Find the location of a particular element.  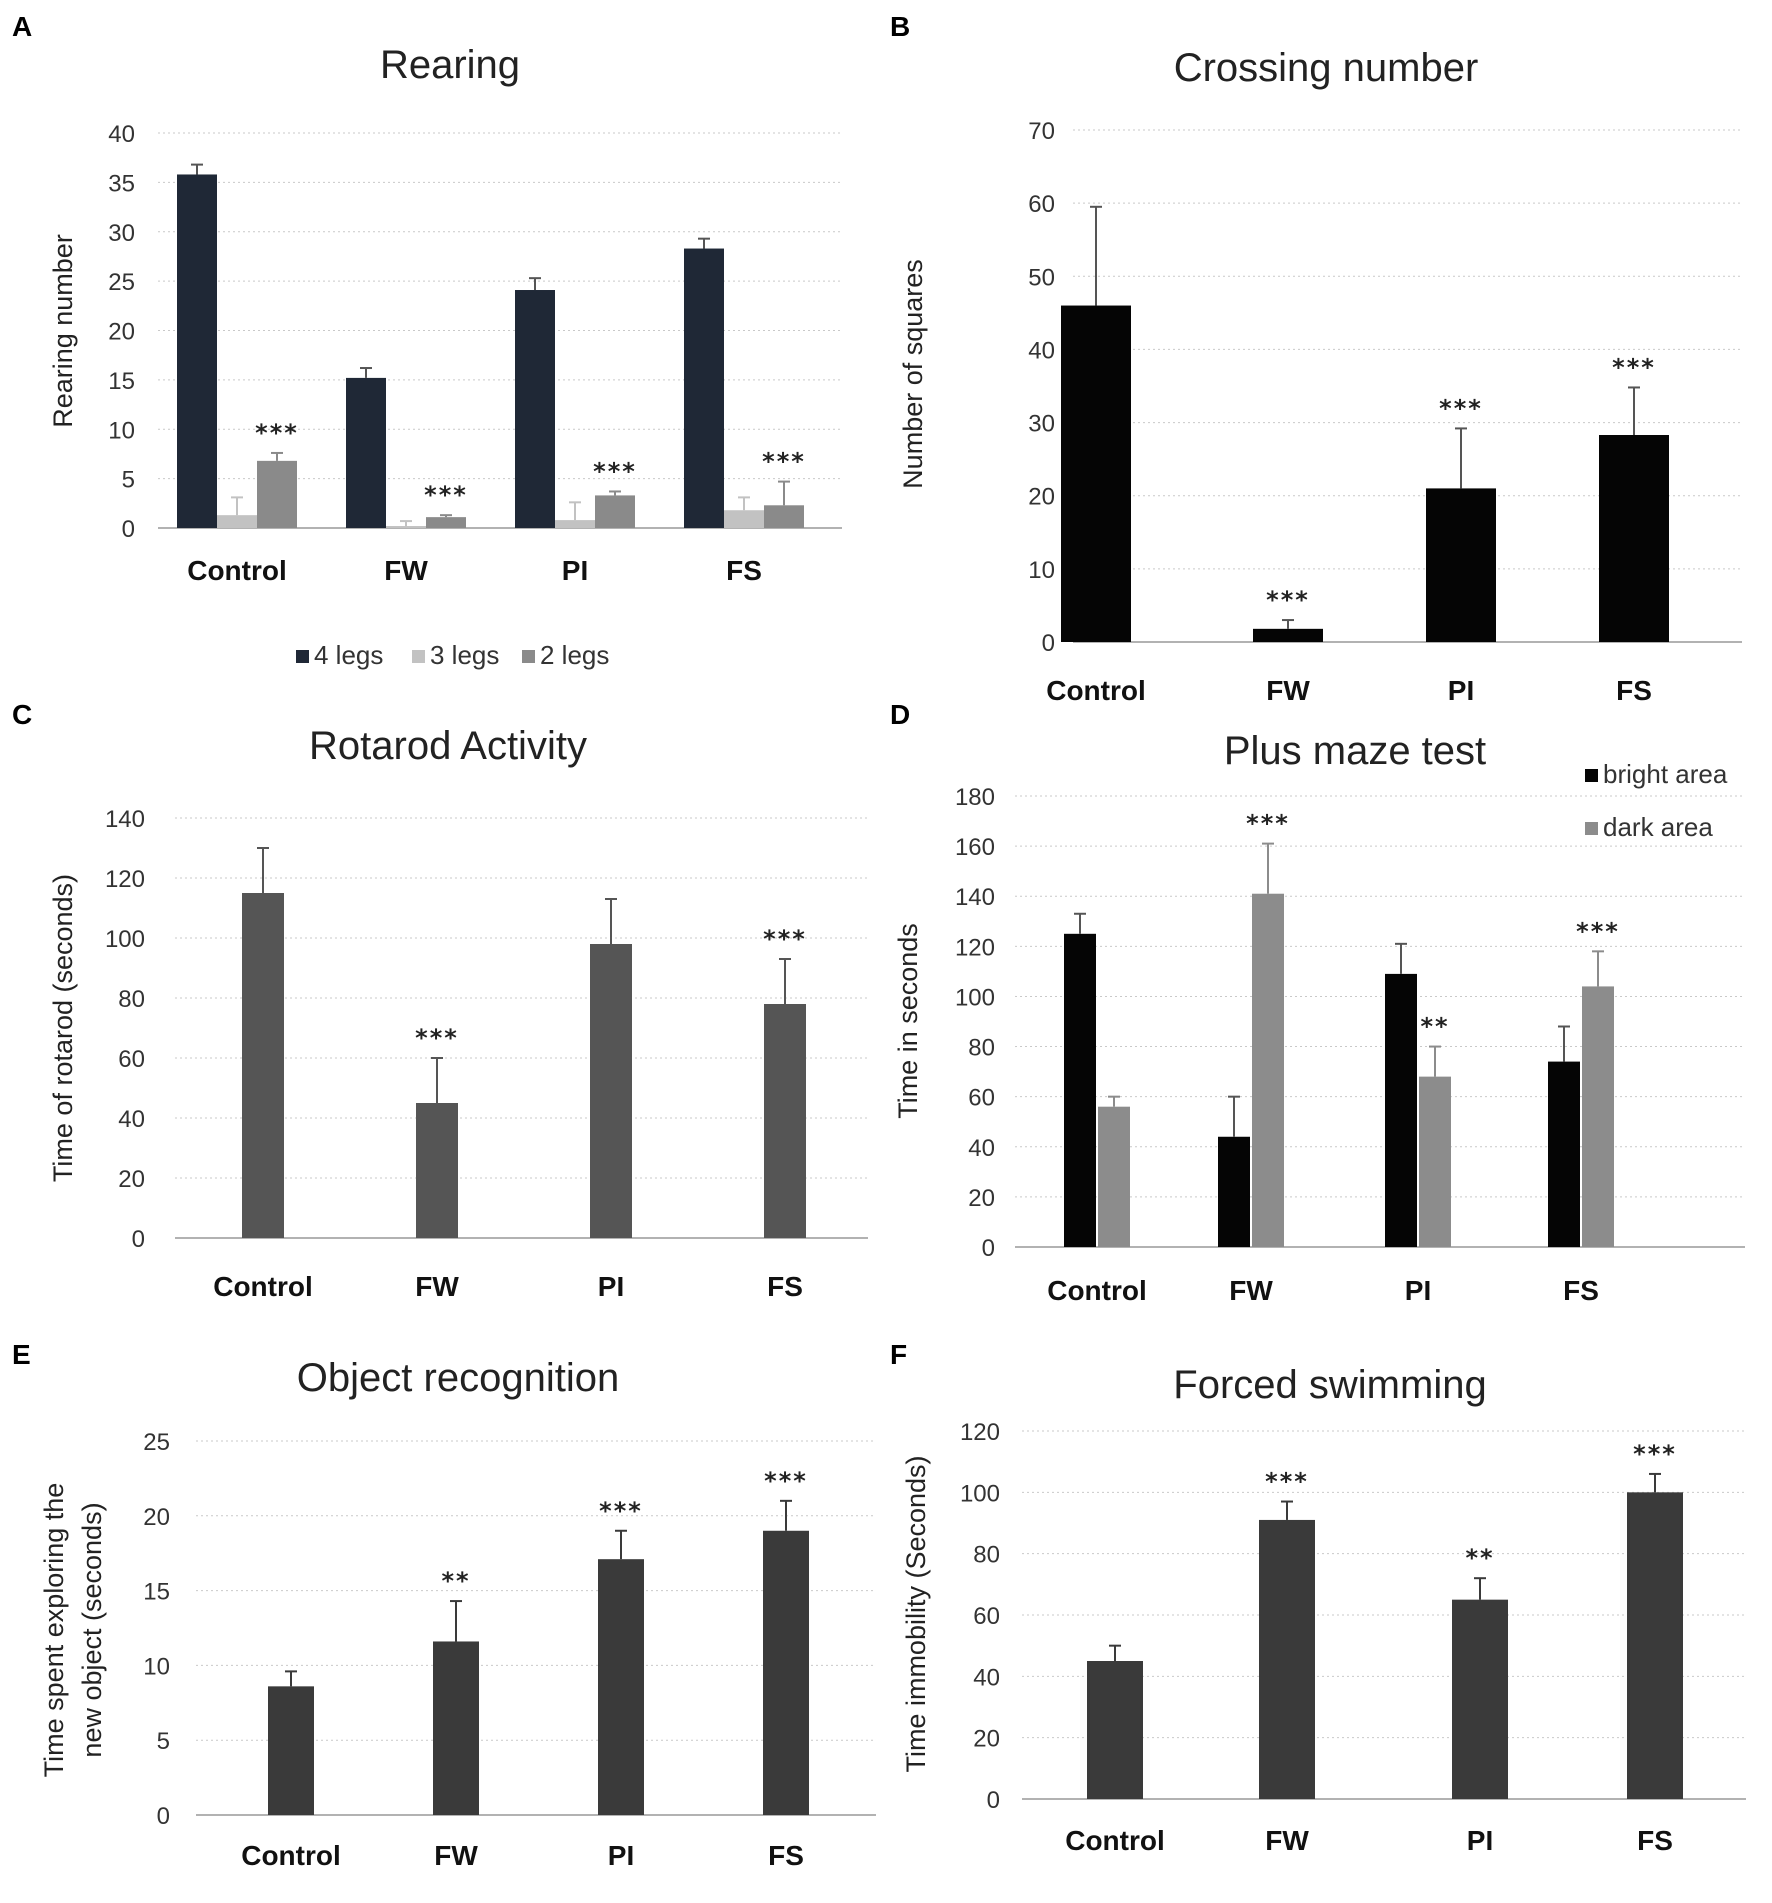

chart-title: Rotarod Activity is located at coordinates (448, 746).